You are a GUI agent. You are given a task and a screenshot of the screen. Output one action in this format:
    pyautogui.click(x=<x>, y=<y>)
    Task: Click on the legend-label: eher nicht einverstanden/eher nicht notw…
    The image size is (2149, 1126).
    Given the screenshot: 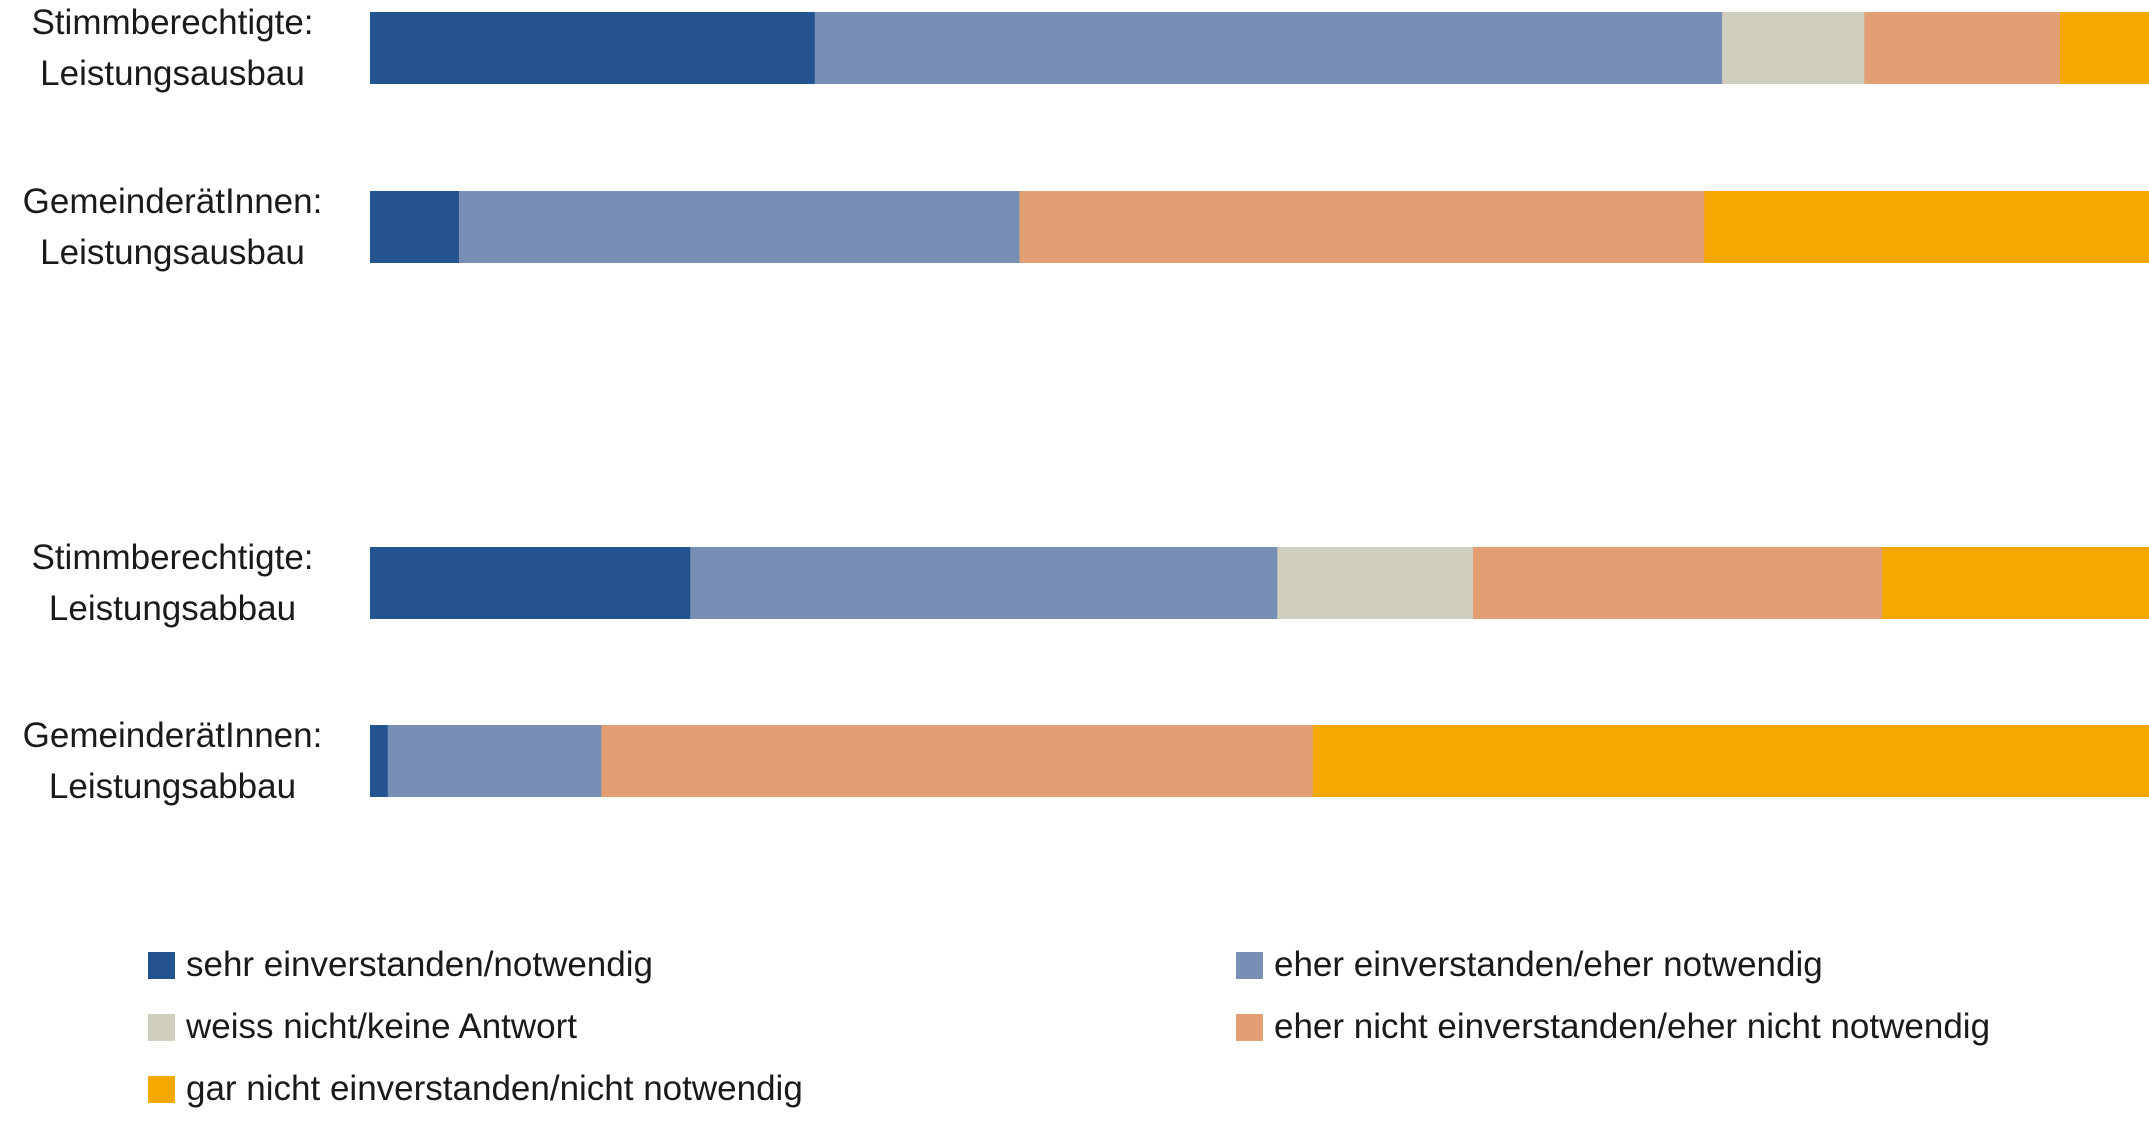 What is the action you would take?
    pyautogui.click(x=1632, y=1026)
    